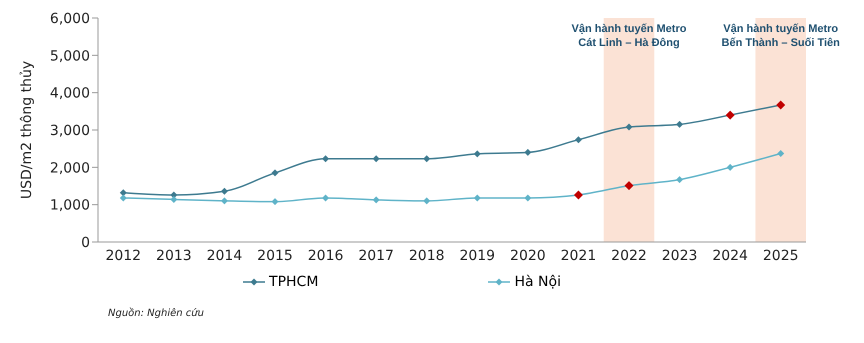 This screenshot has height=343, width=864. What do you see at coordinates (70, 206) in the screenshot?
I see `y-tick-label: 1,000` at bounding box center [70, 206].